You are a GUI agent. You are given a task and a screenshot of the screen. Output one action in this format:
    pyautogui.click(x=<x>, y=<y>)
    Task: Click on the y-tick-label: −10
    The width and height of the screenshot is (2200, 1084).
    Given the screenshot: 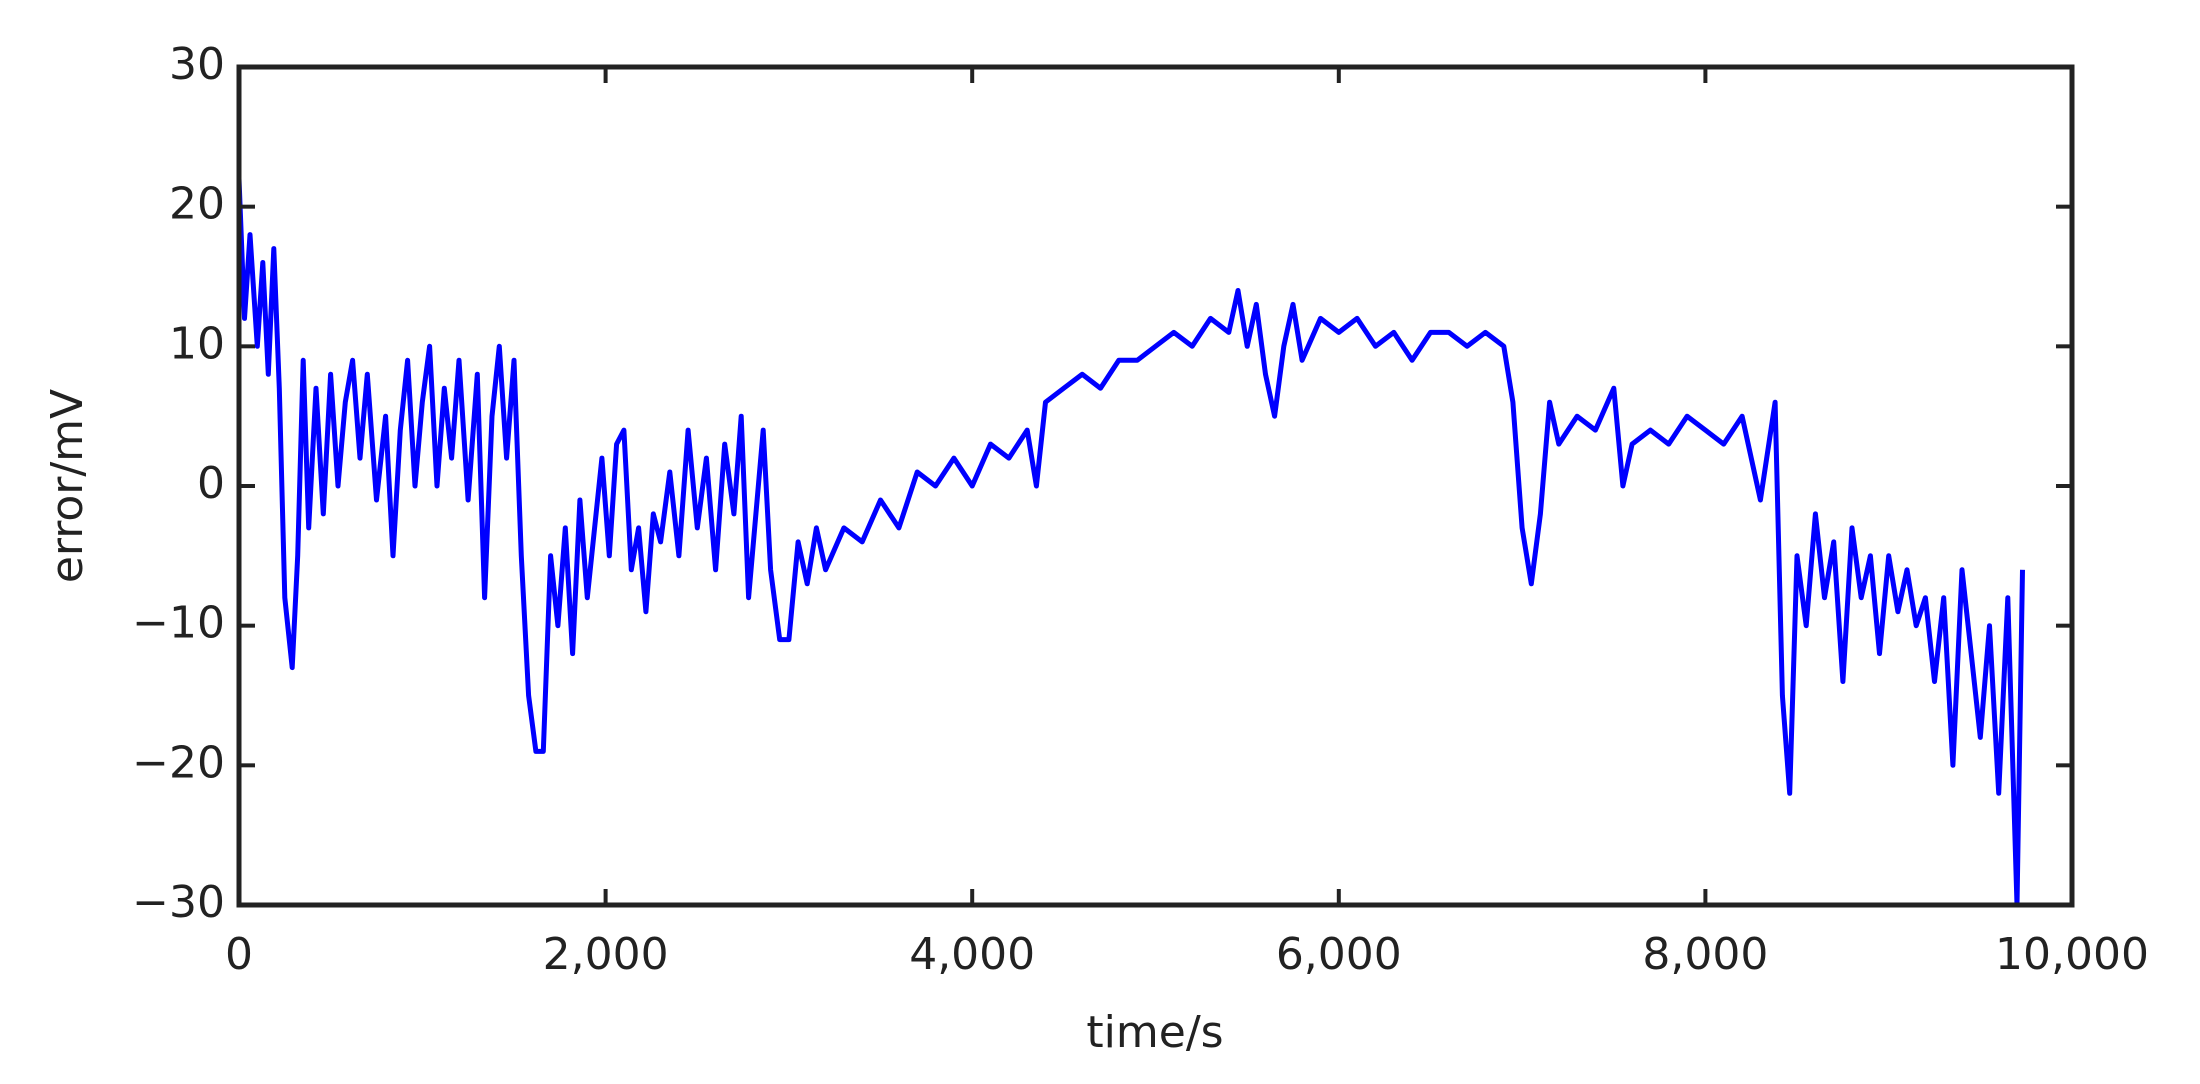 What is the action you would take?
    pyautogui.click(x=178, y=623)
    